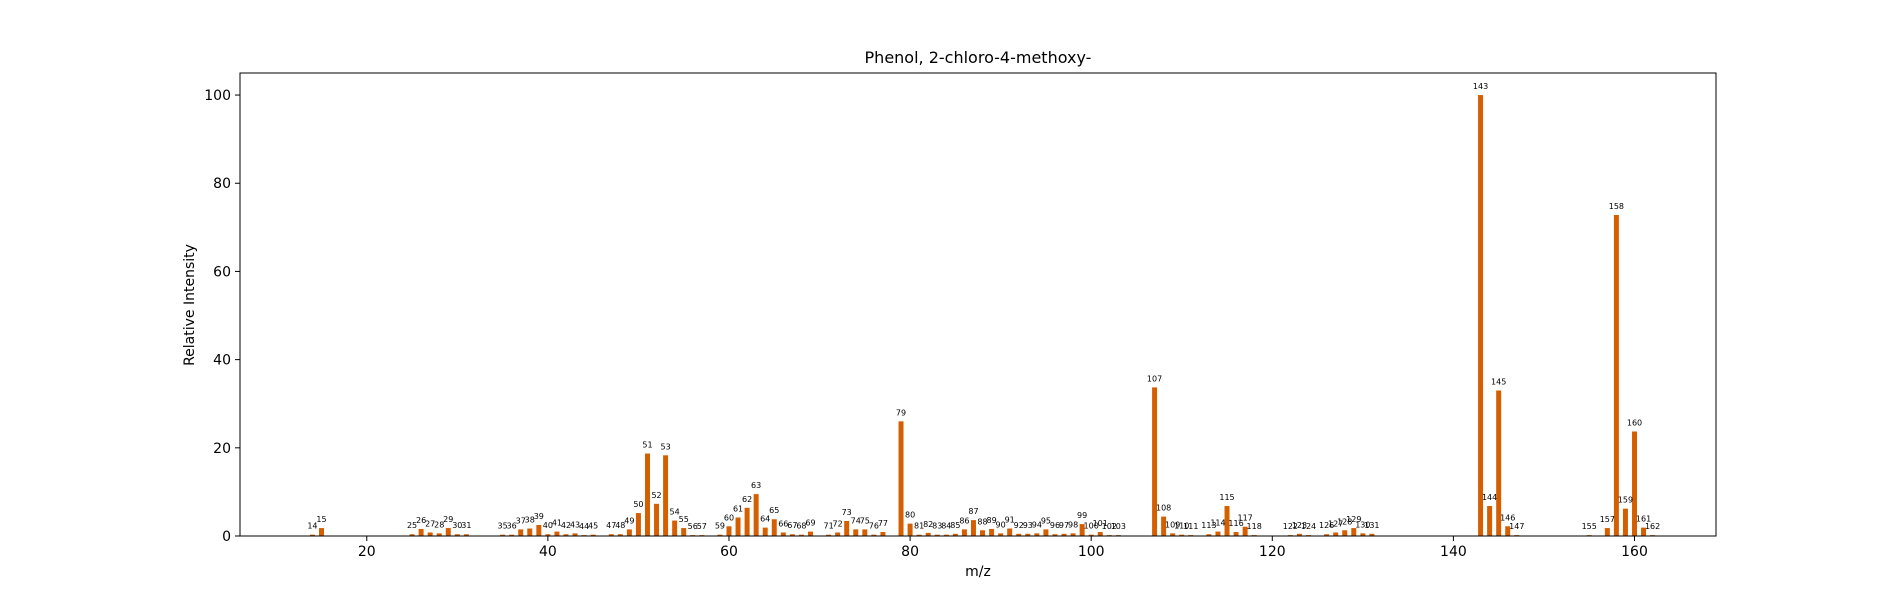  I want to click on peak-label-116: 116, so click(1235, 523).